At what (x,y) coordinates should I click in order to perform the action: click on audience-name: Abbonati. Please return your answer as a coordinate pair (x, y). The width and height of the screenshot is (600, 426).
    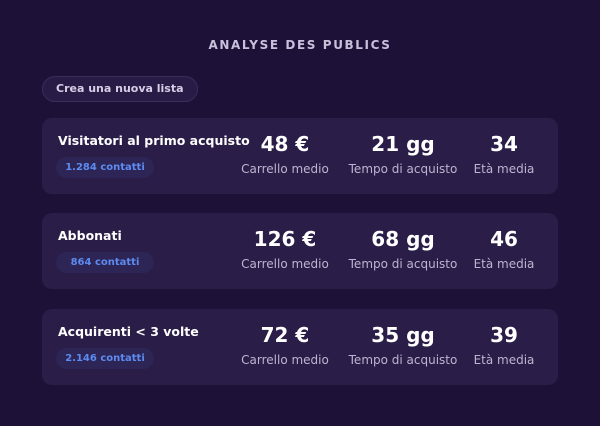
    Looking at the image, I should click on (90, 235).